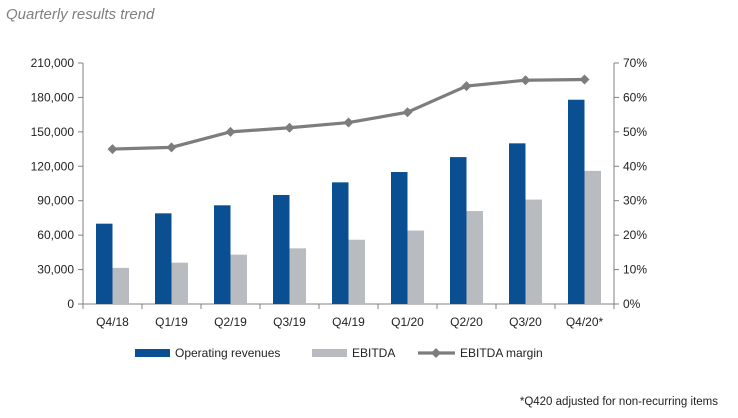 The height and width of the screenshot is (418, 738). What do you see at coordinates (289, 322) in the screenshot?
I see `x-tick-label: Q3/19` at bounding box center [289, 322].